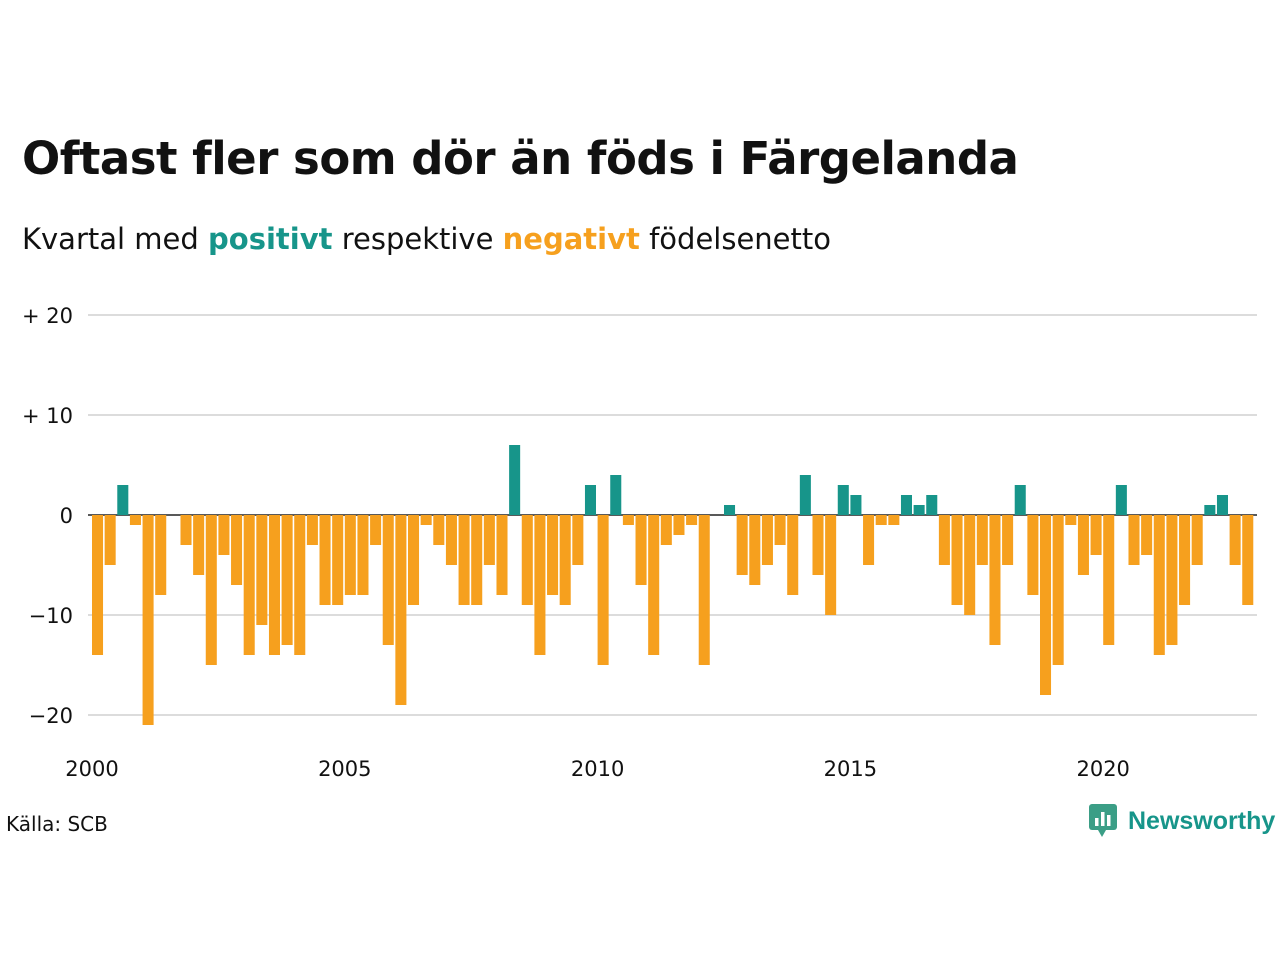 This screenshot has height=960, width=1280. I want to click on y-tick-label: + 10, so click(47, 416).